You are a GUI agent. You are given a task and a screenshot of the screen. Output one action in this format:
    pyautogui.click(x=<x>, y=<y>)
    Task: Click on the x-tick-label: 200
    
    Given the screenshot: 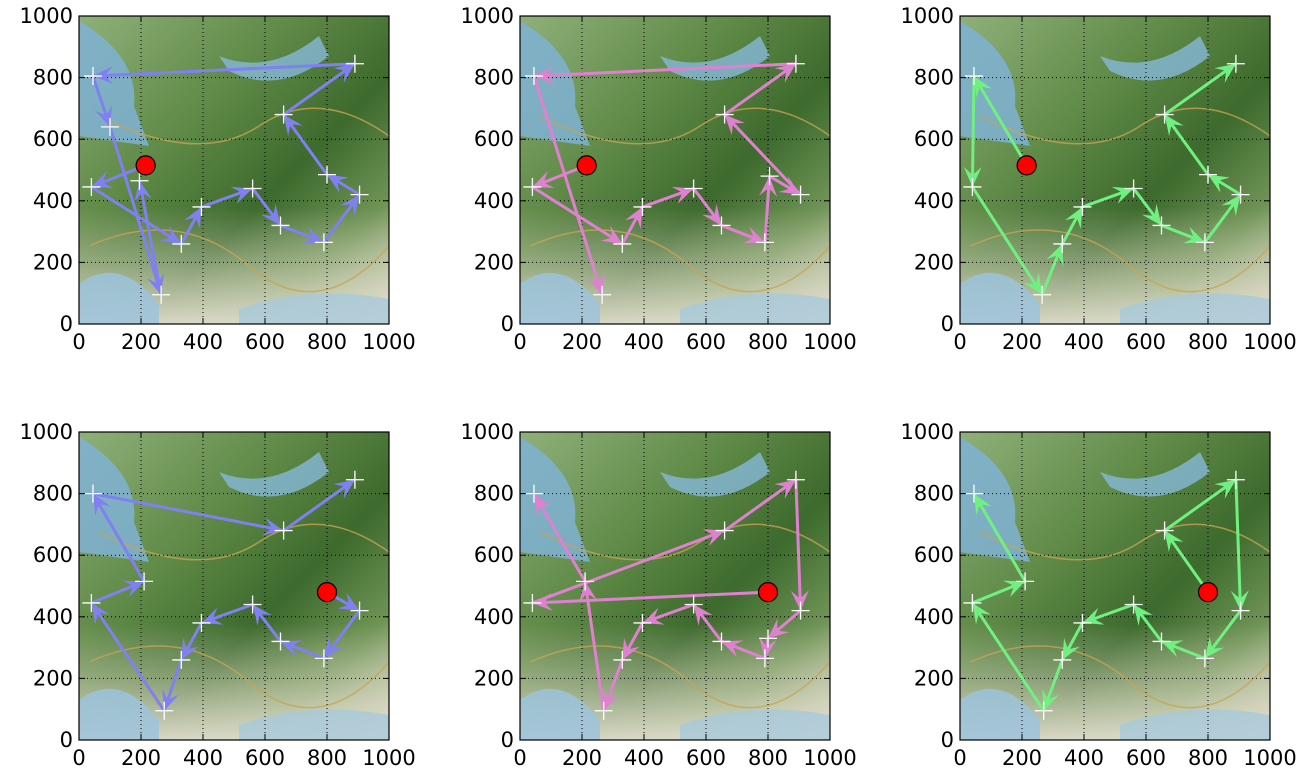 What is the action you would take?
    pyautogui.click(x=1022, y=342)
    